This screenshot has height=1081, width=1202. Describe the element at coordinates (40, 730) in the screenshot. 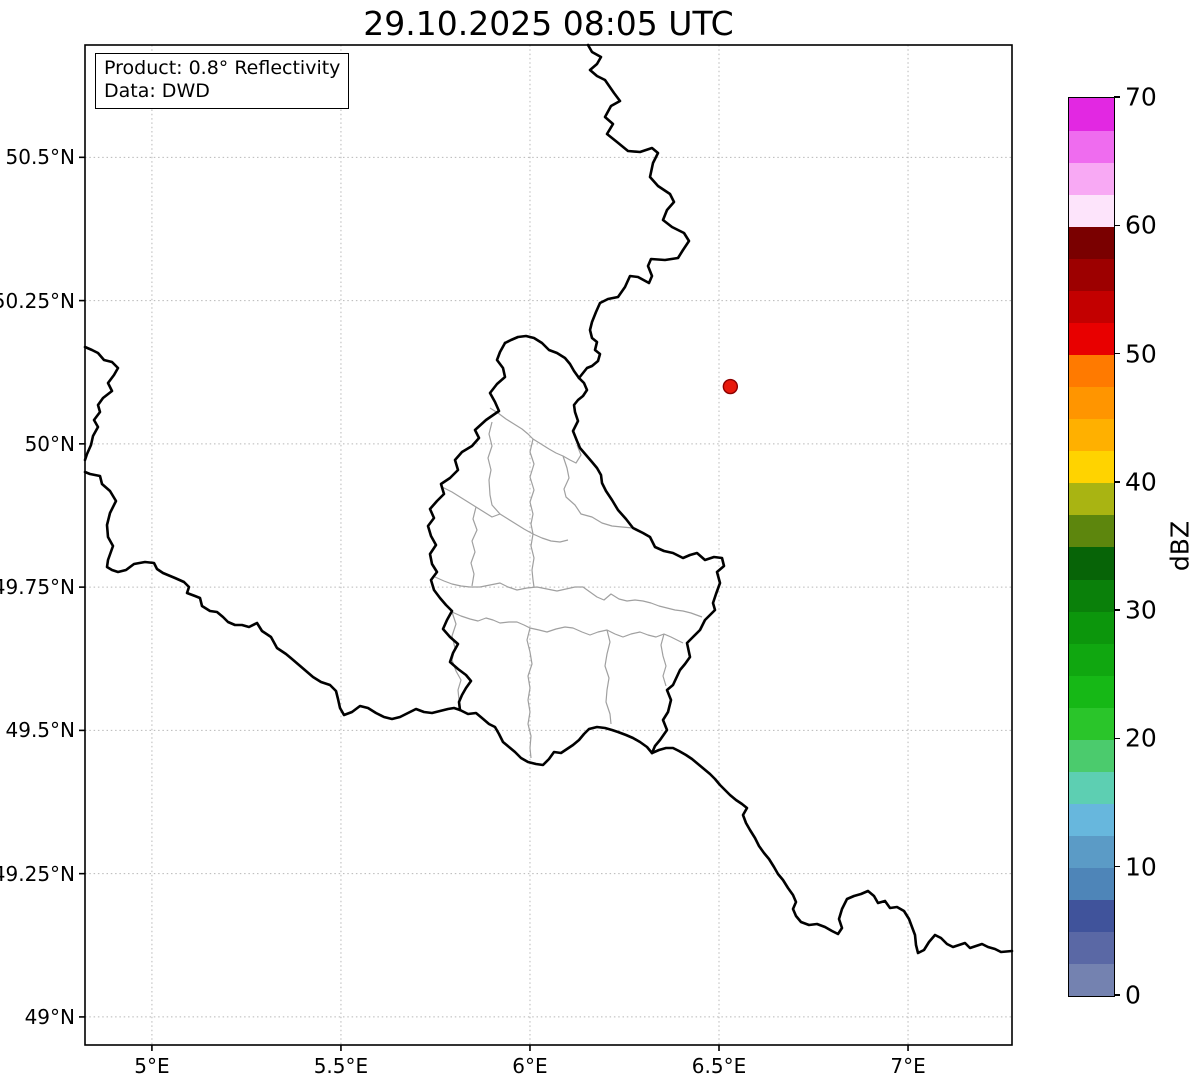

I see `y-tick-label: 49.5°N` at that location.